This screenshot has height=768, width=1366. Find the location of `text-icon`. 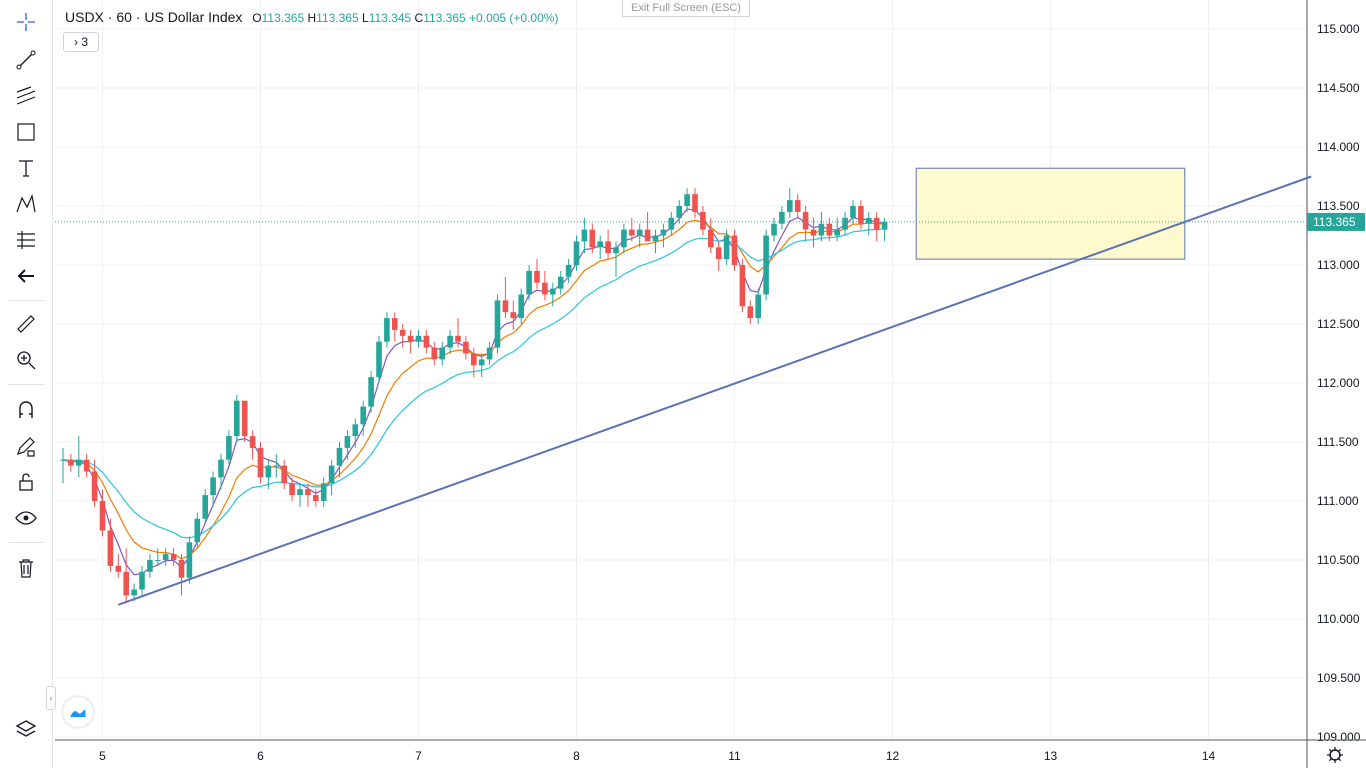

text-icon is located at coordinates (26, 168).